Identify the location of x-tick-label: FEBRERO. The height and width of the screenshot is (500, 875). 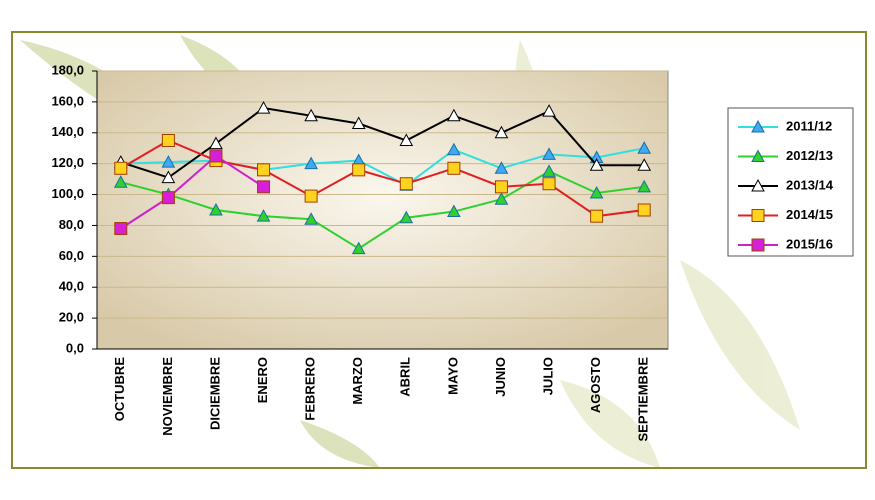
(310, 389).